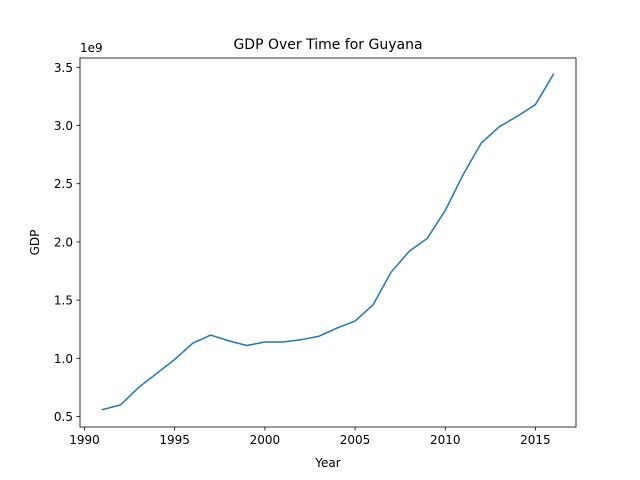 The width and height of the screenshot is (640, 480). What do you see at coordinates (63, 68) in the screenshot?
I see `y-tick-label: 3.5` at bounding box center [63, 68].